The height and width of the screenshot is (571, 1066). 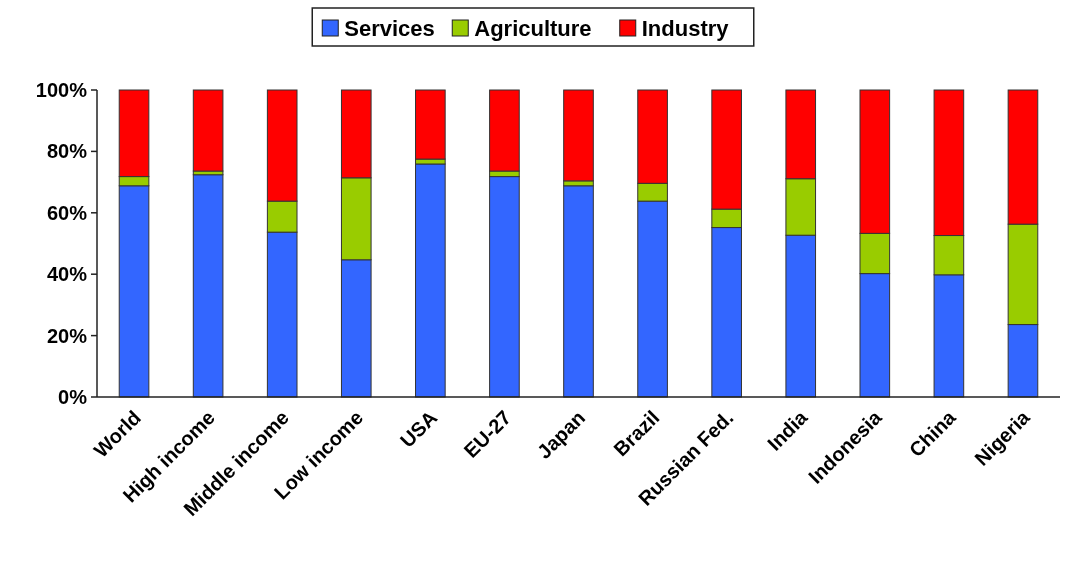 I want to click on legend-label: Agriculture, so click(x=533, y=28).